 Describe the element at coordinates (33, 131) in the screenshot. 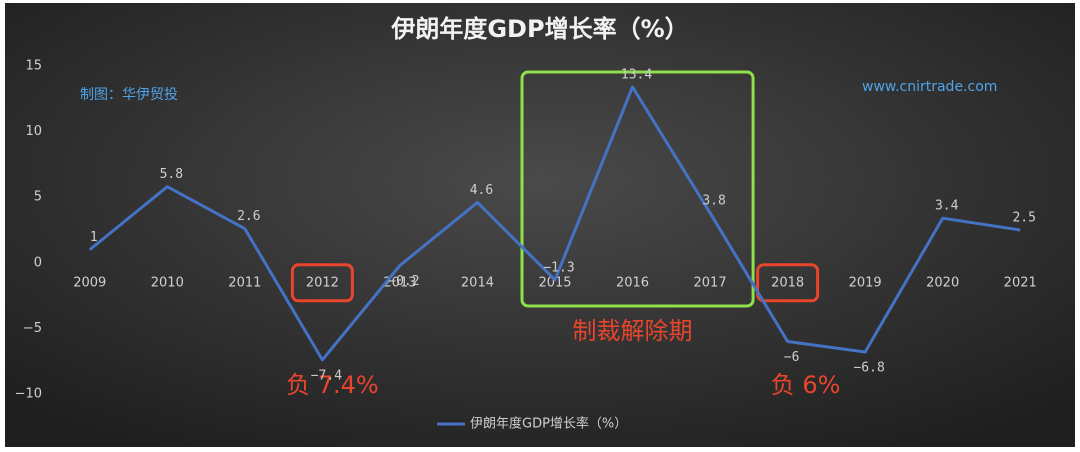

I see `y-tick-label: 10` at that location.